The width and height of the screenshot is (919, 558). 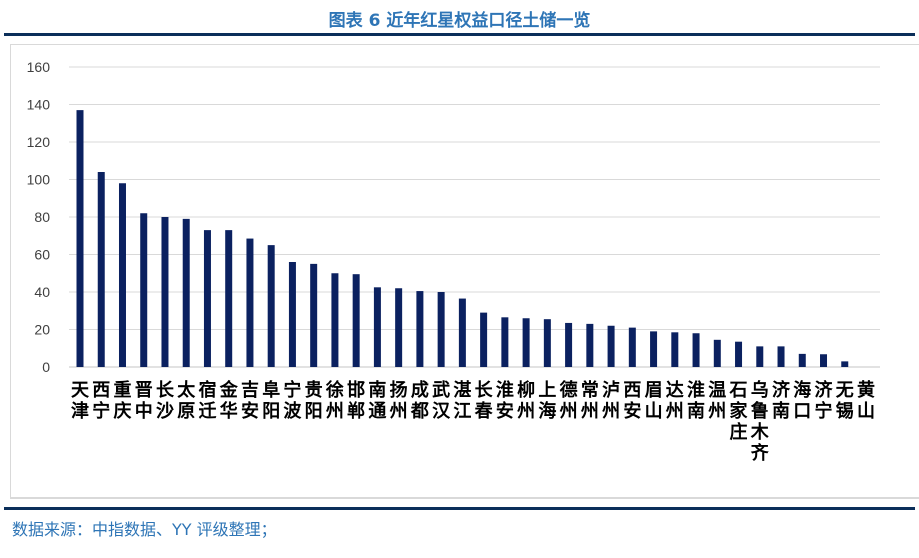 What do you see at coordinates (250, 400) in the screenshot?
I see `x-tick-label: 吉安` at bounding box center [250, 400].